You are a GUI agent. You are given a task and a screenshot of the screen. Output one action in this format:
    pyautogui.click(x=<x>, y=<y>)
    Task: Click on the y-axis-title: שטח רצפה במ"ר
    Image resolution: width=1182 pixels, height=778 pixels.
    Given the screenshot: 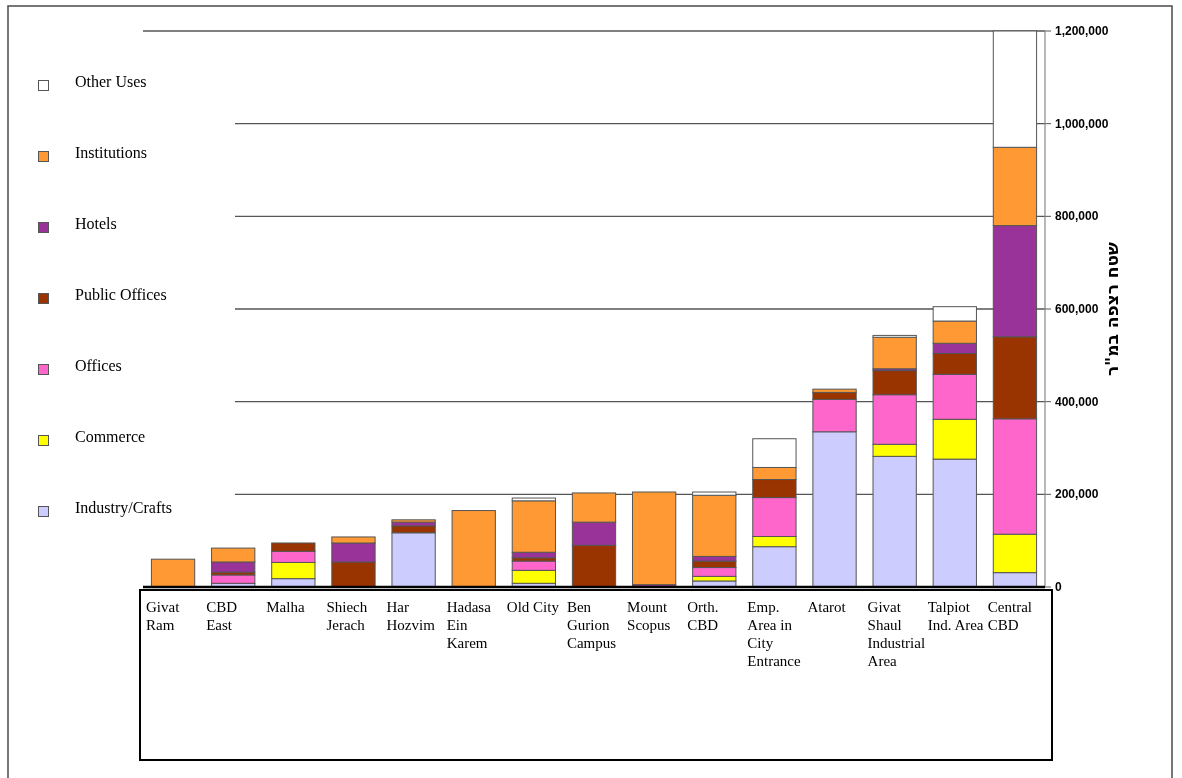 What is the action you would take?
    pyautogui.click(x=1112, y=308)
    